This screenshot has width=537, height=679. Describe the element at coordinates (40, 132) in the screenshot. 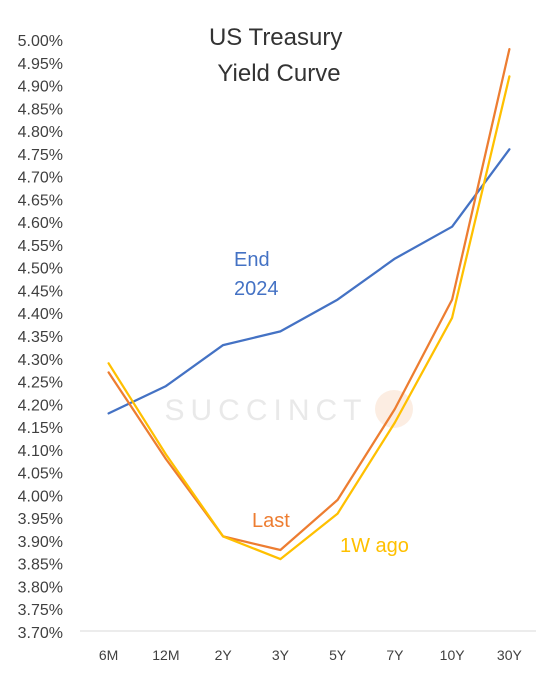

I see `y-tick-label: 4.80%` at that location.